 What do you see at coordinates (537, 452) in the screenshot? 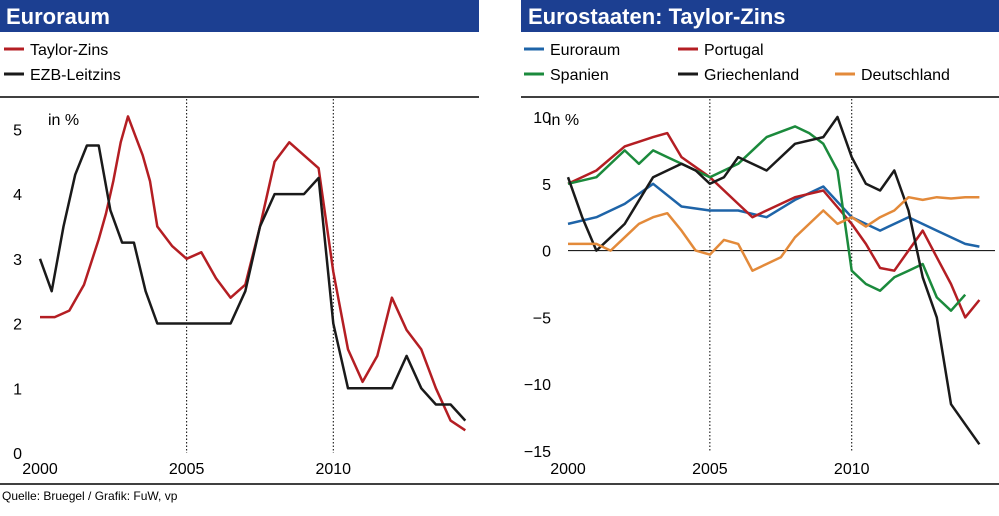
I see `y-tick-label: −15` at bounding box center [537, 452].